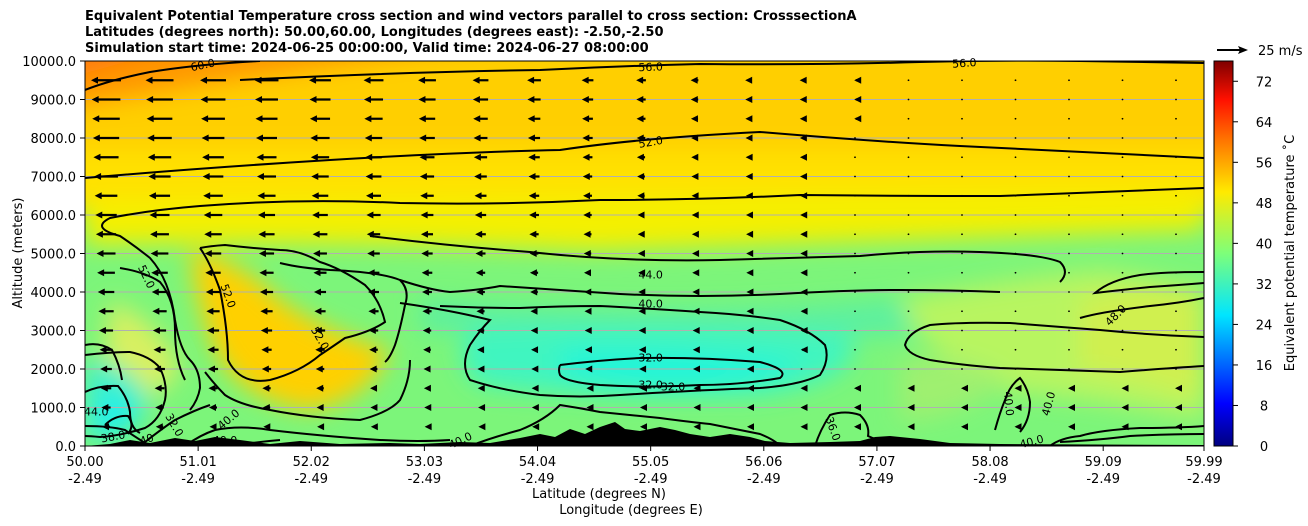 The width and height of the screenshot is (1308, 526). I want to click on quiver-key-arrow-icon, so click(1243, 50).